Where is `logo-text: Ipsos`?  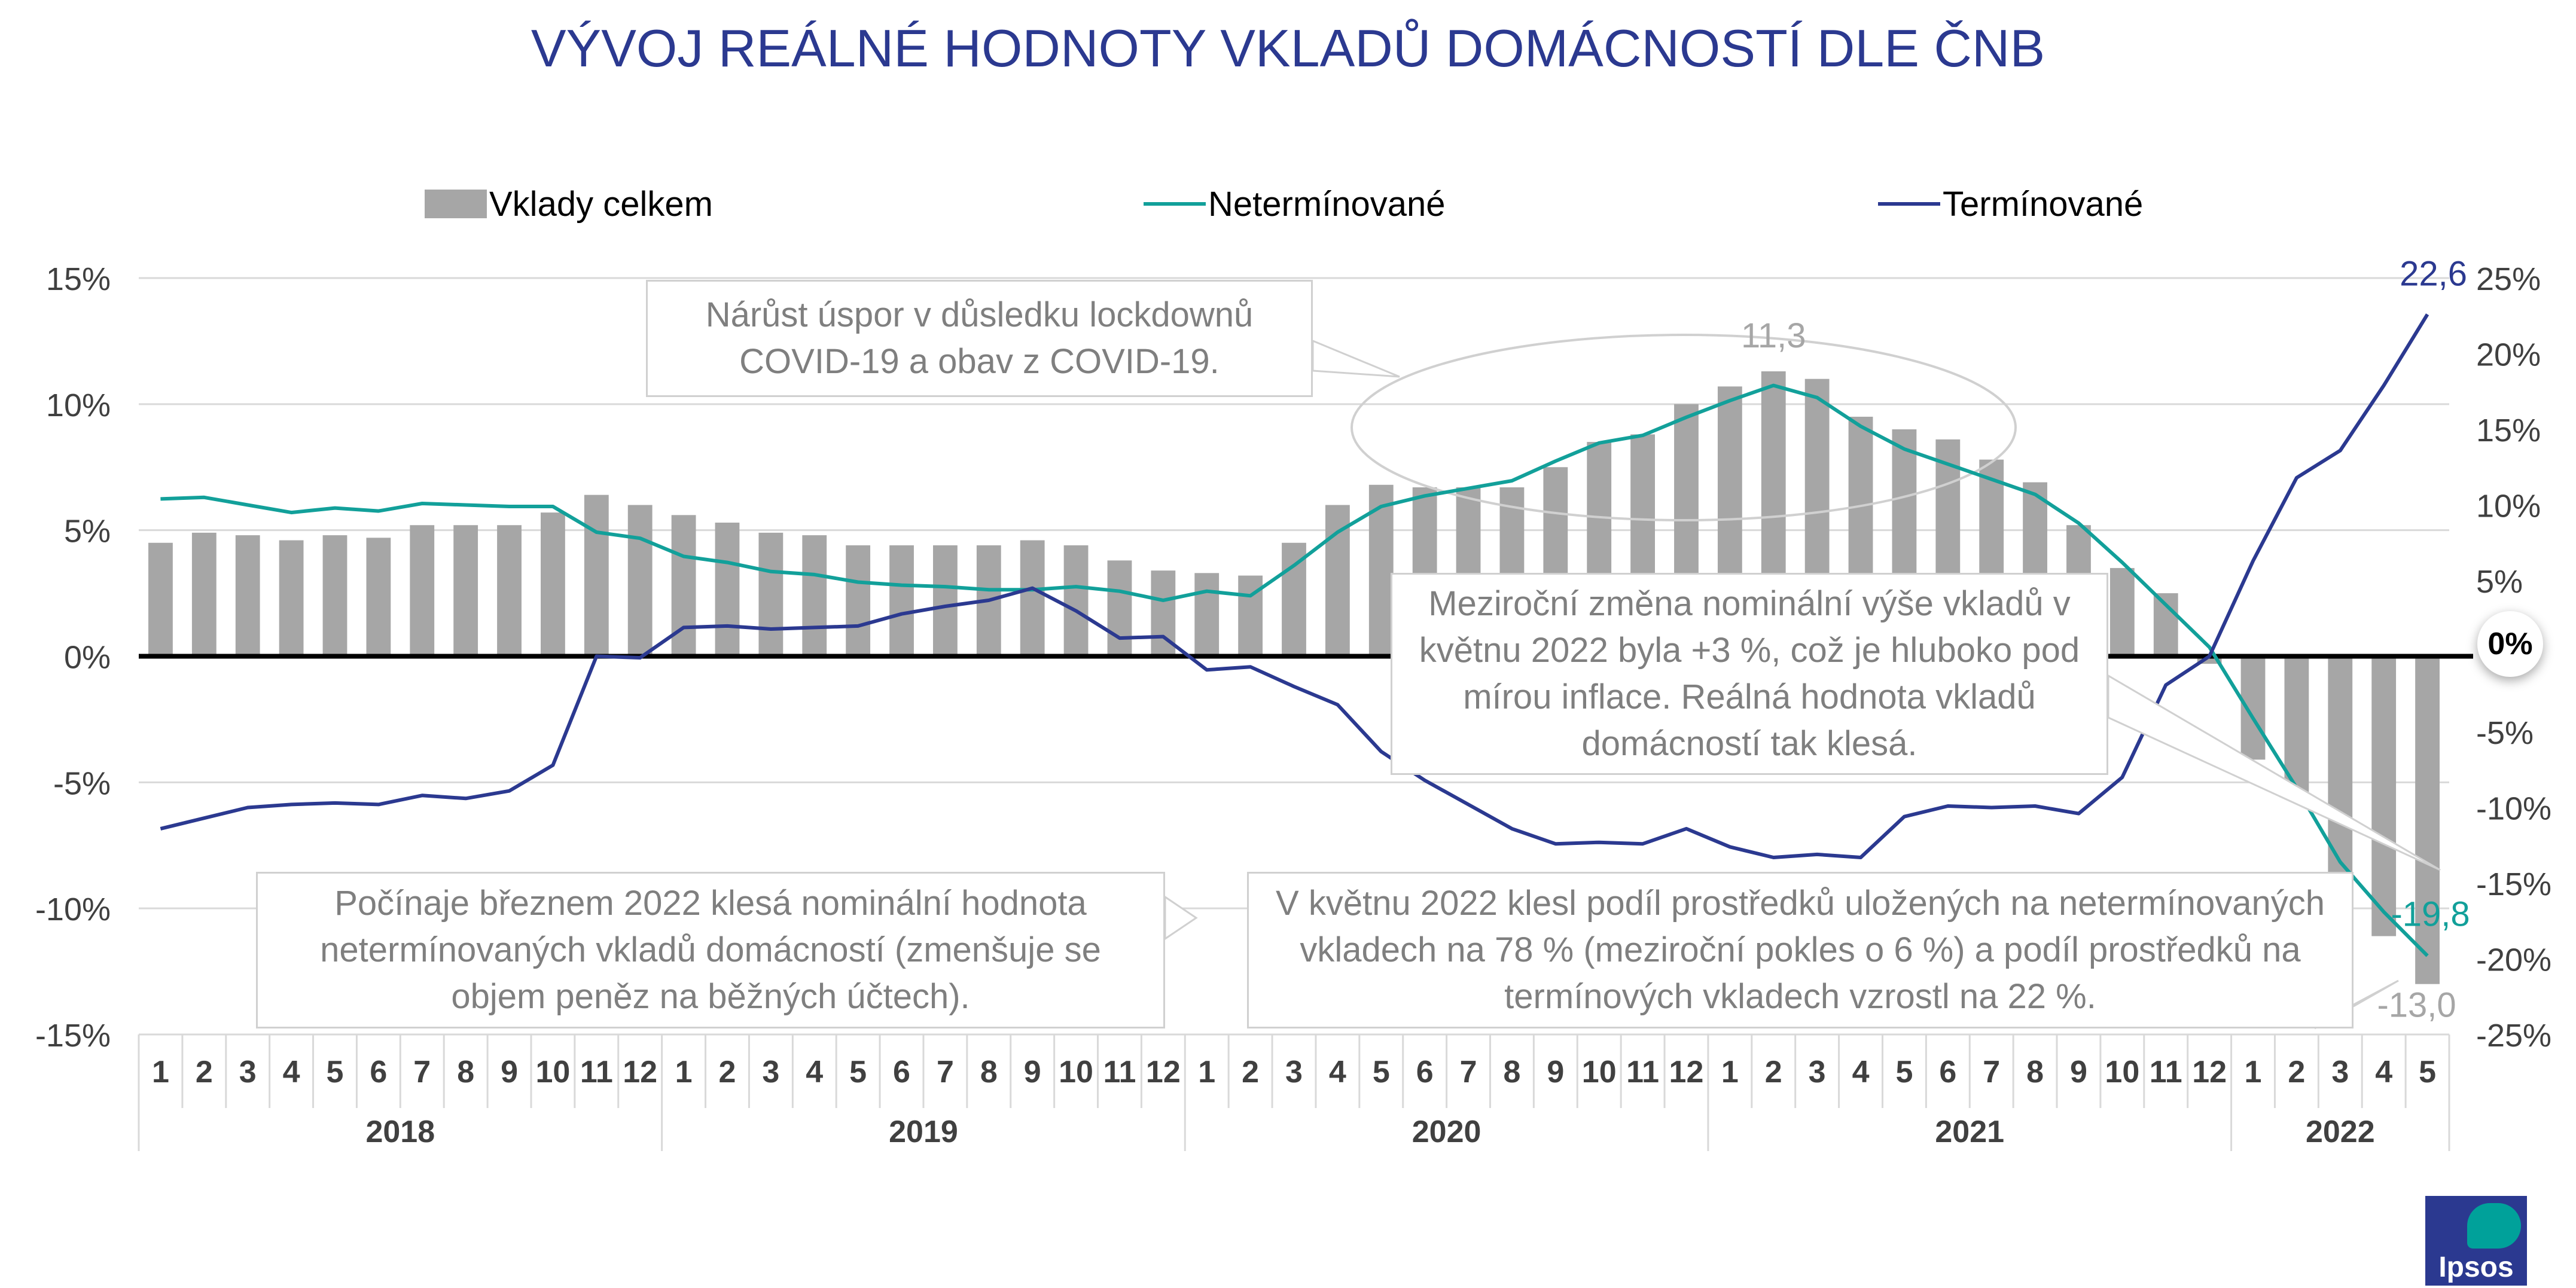 logo-text: Ipsos is located at coordinates (2476, 1267).